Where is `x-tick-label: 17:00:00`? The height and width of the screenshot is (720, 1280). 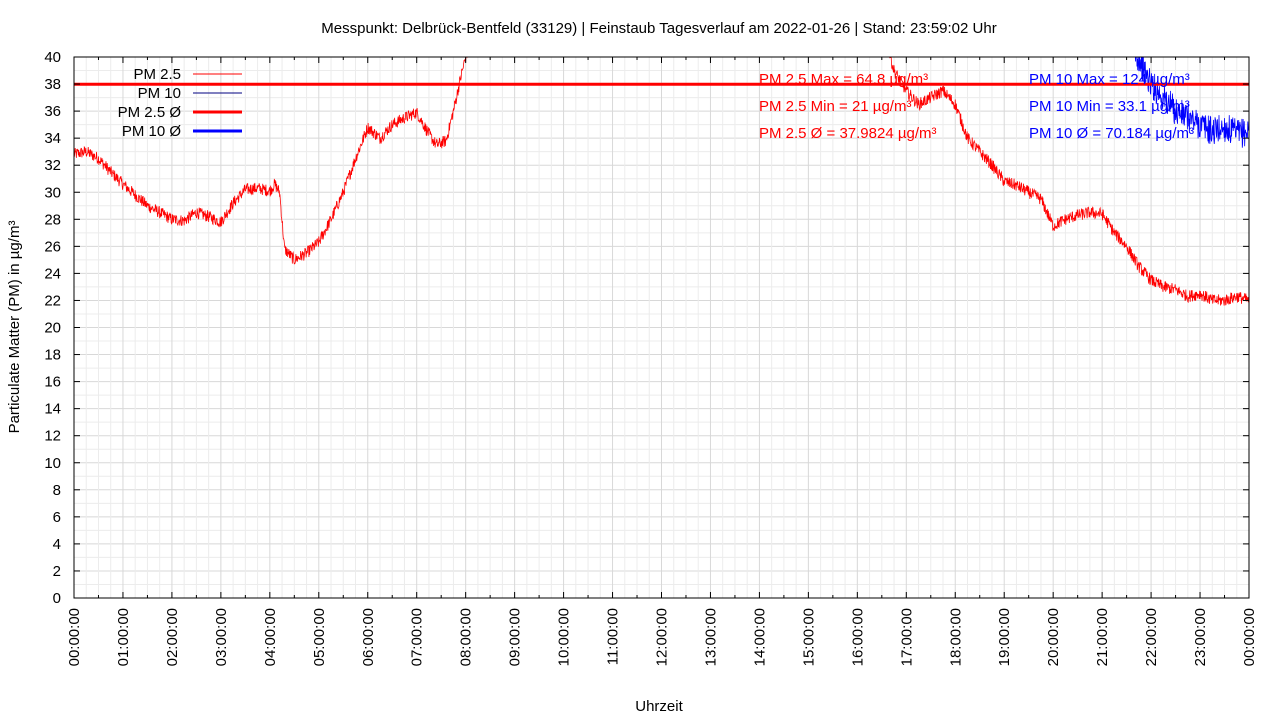 x-tick-label: 17:00:00 is located at coordinates (906, 637).